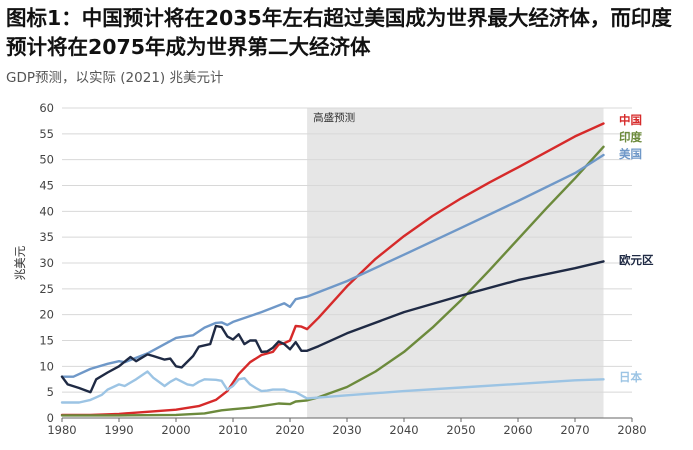 Image resolution: width=693 pixels, height=450 pixels. What do you see at coordinates (115, 78) in the screenshot?
I see `chart-subtitle: GDP预测，以实际 (2021) 兆美元计` at bounding box center [115, 78].